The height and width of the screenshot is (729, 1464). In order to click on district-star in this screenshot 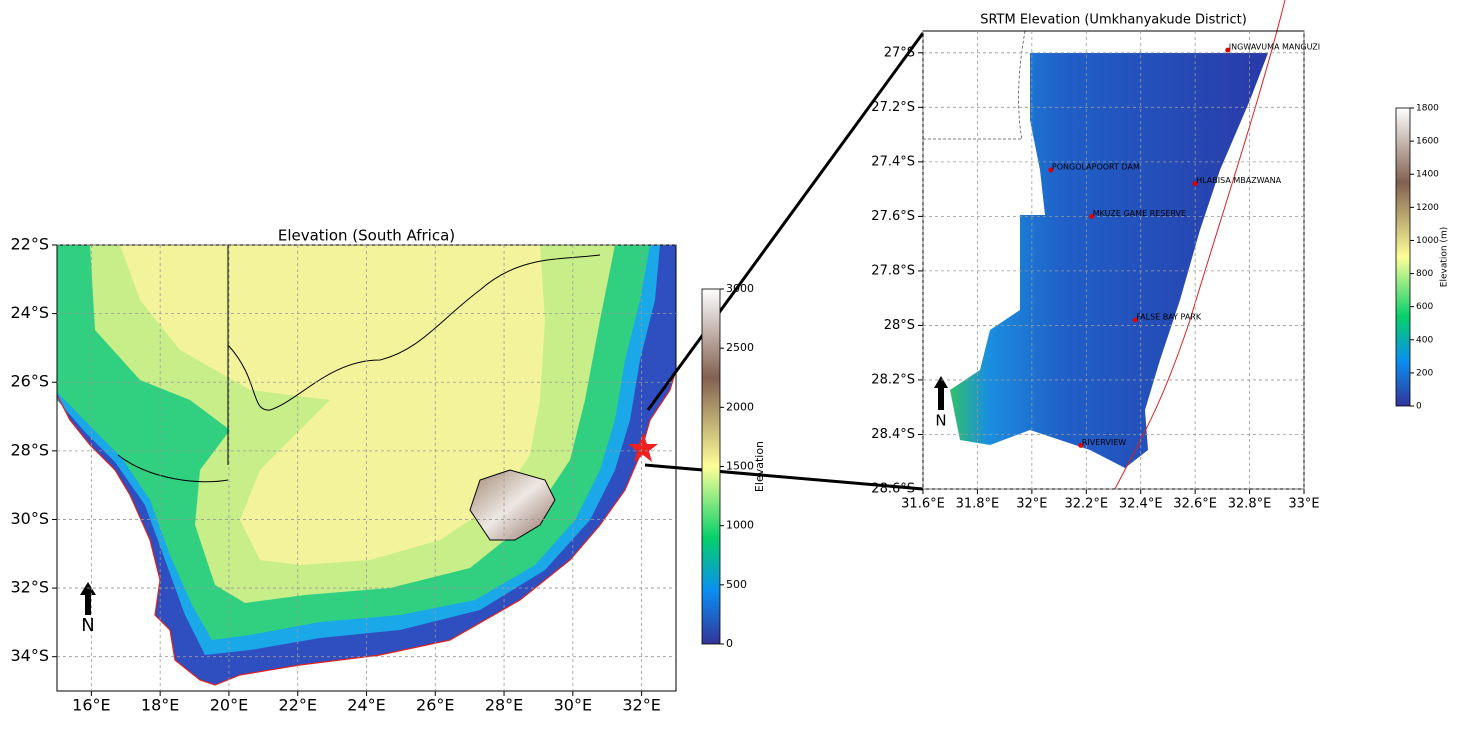, I will do `click(643, 447)`.